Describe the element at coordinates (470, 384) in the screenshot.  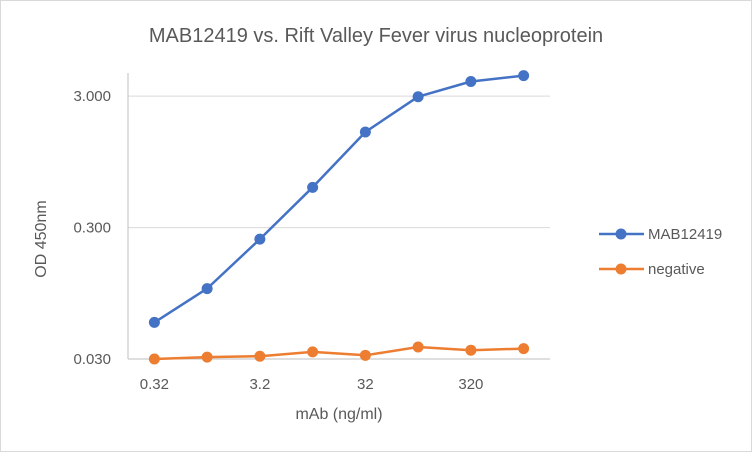
I see `x-tick-label: 320` at that location.